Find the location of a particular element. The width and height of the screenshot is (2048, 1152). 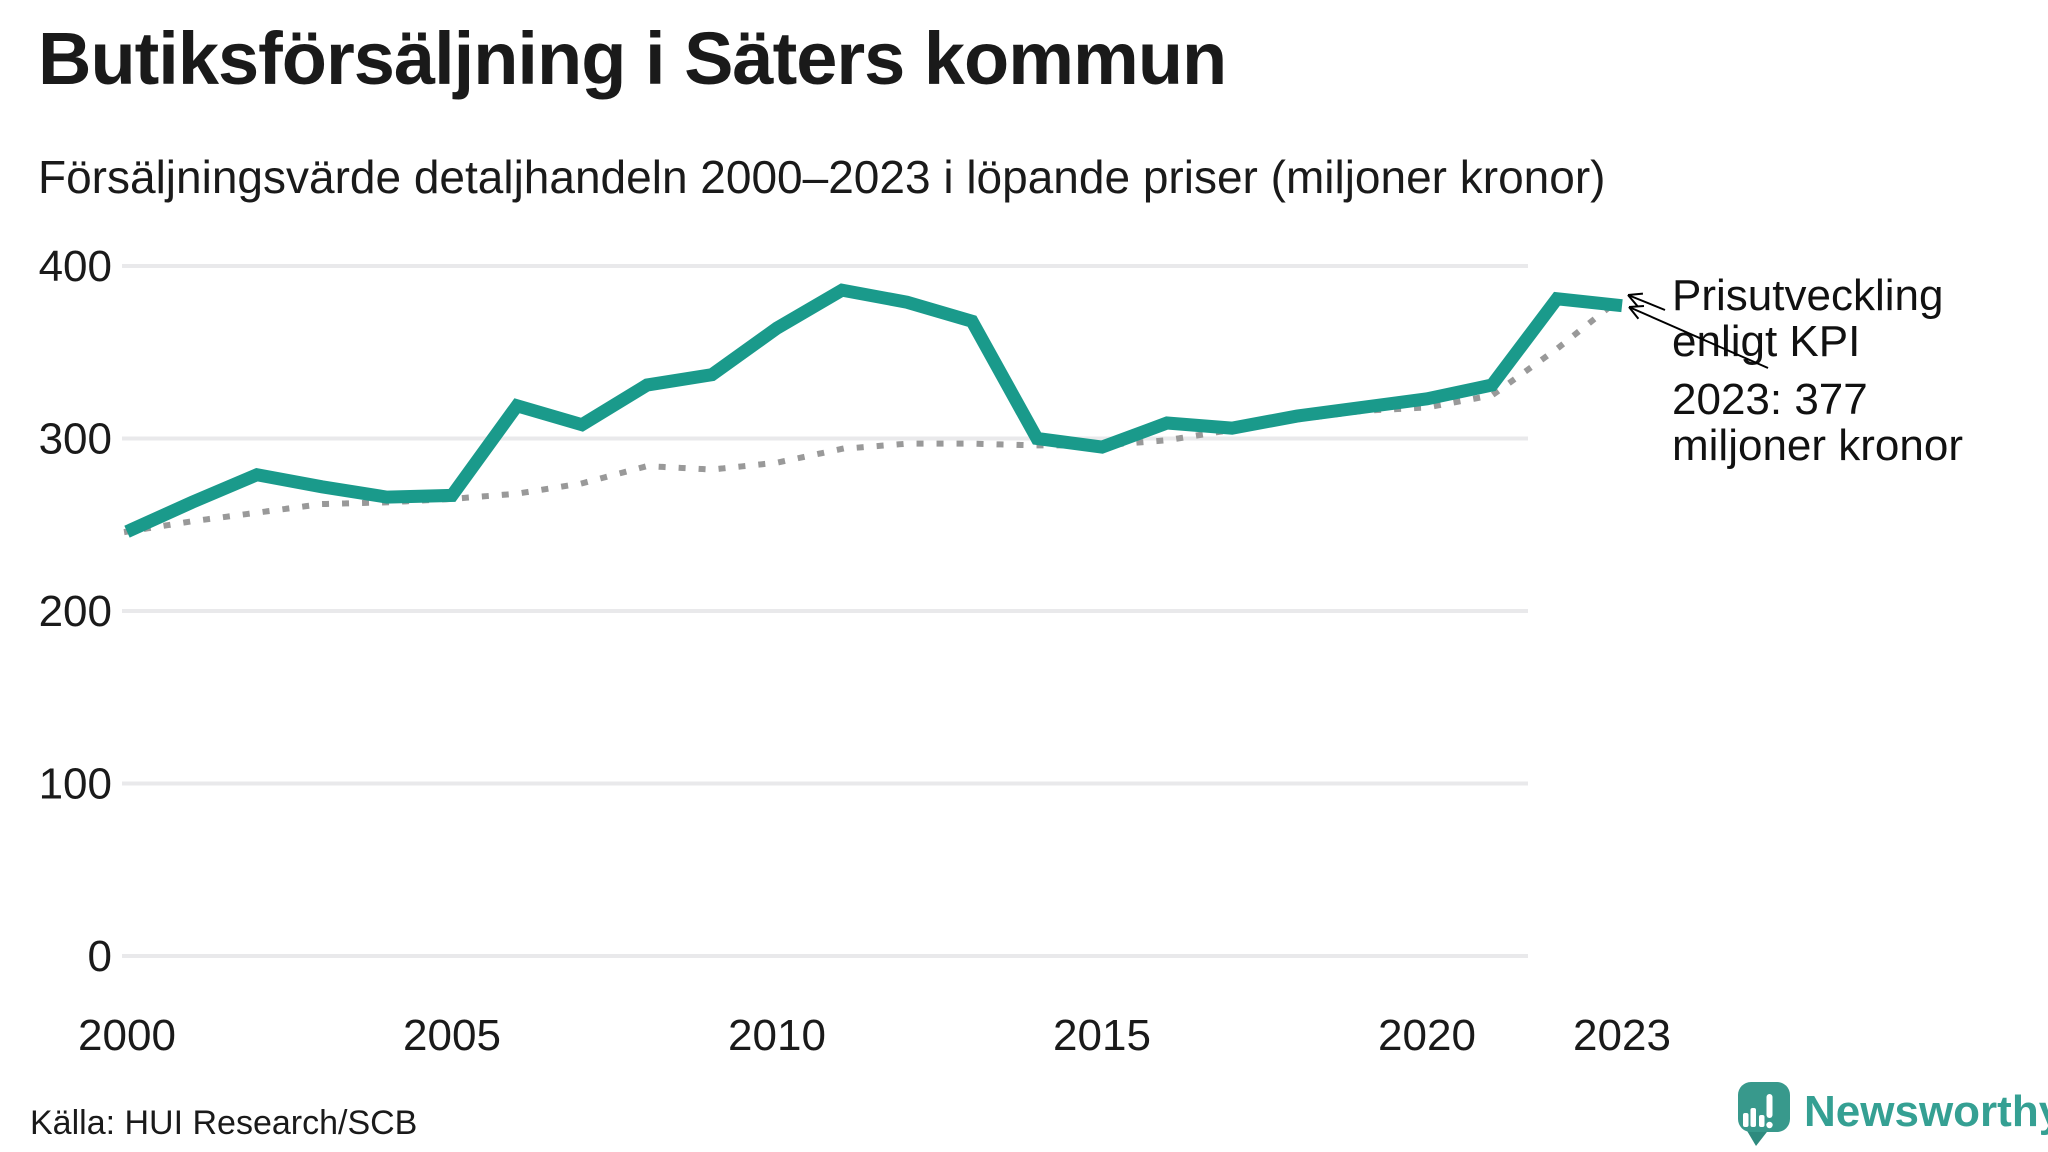

source-credit: Källa: HUI Research/SCB is located at coordinates (224, 1123).